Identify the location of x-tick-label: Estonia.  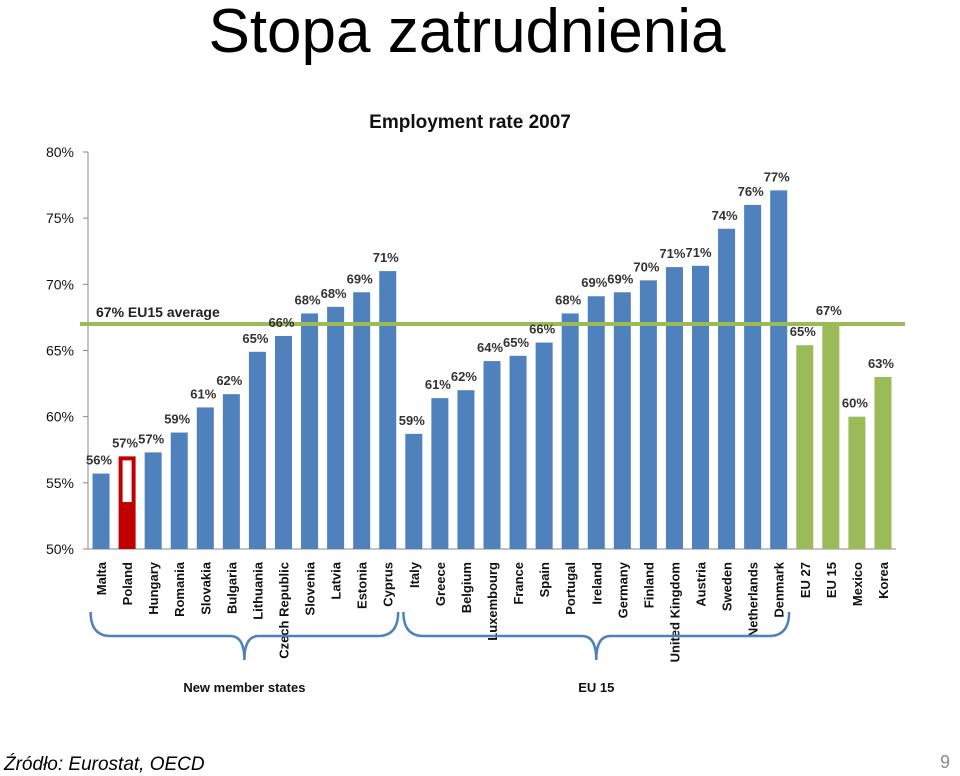
(362, 585).